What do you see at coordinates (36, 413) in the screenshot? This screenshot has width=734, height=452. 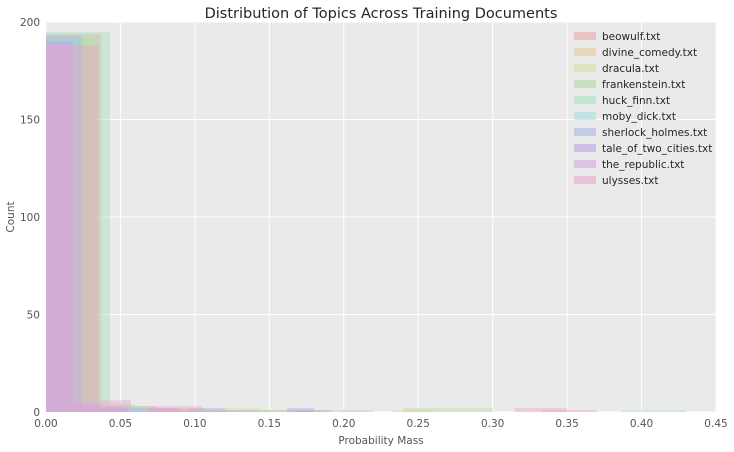 I see `y-tick-label: 0` at bounding box center [36, 413].